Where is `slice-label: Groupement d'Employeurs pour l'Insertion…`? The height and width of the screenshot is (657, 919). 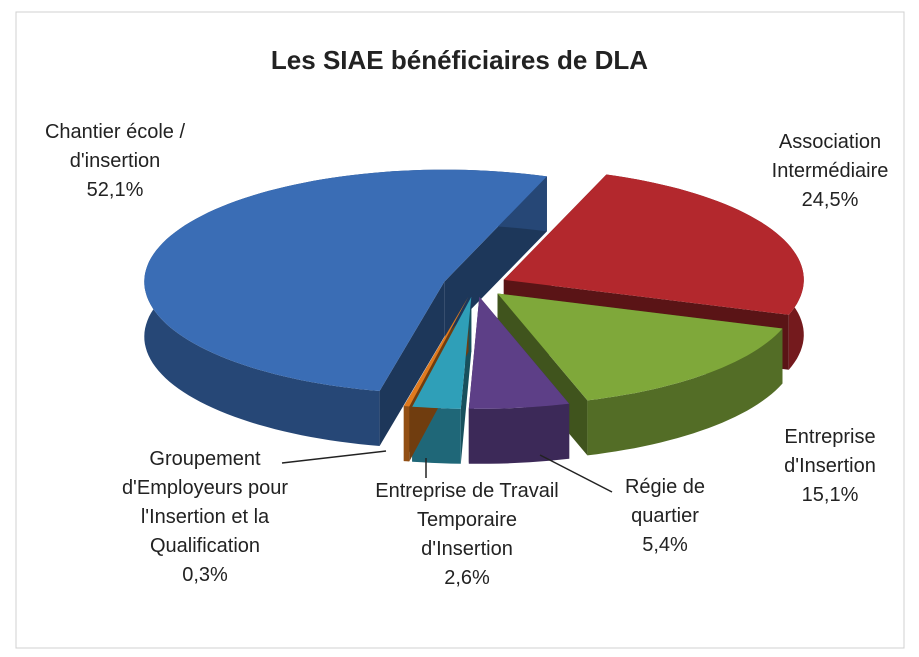 slice-label: Groupement d'Employeurs pour l'Insertion… is located at coordinates (205, 517).